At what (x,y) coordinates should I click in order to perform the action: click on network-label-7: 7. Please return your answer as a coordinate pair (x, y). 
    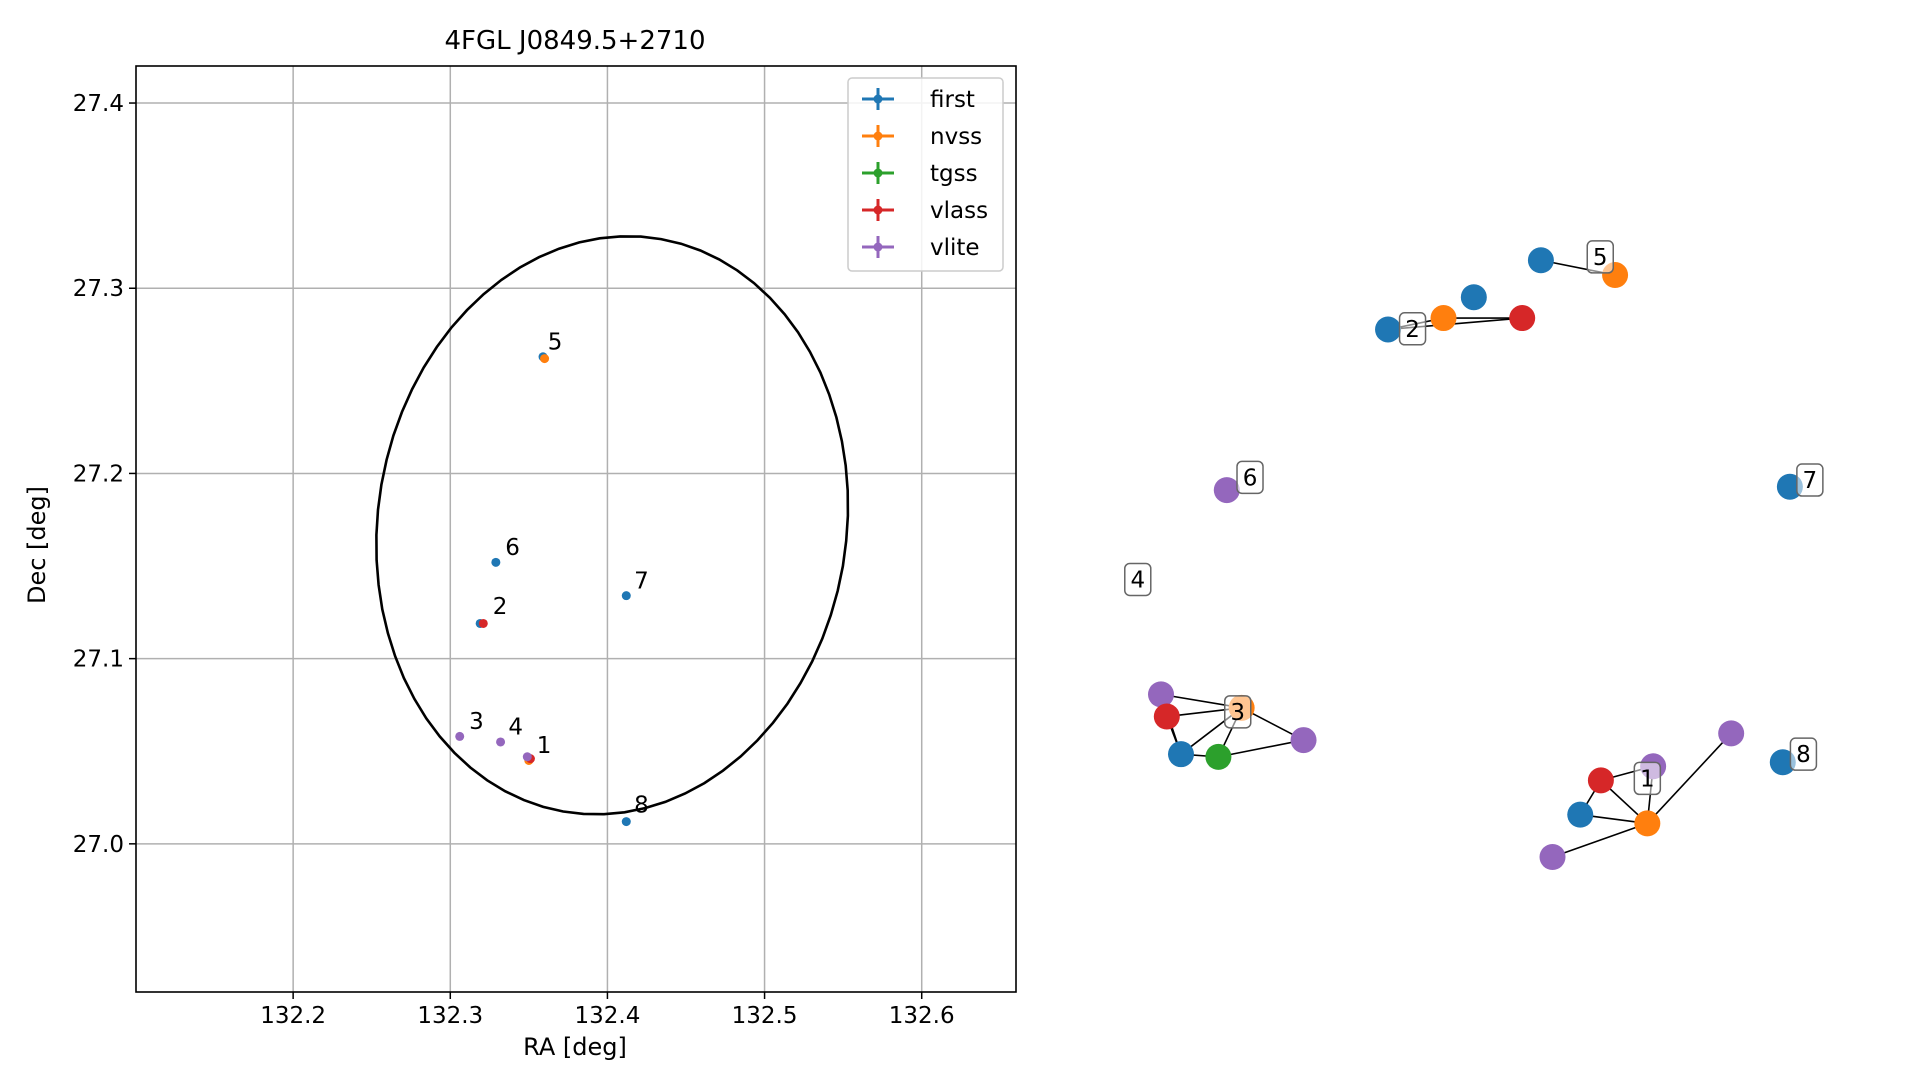
    Looking at the image, I should click on (1810, 480).